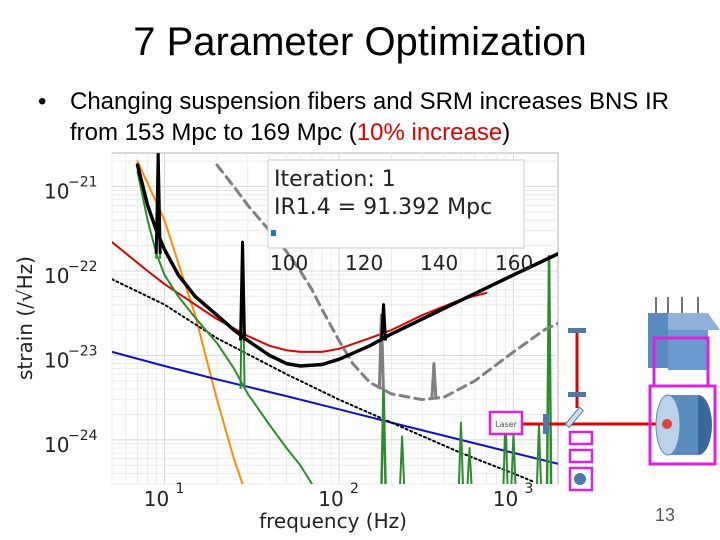 The width and height of the screenshot is (720, 540). I want to click on suspension-block-front, so click(688, 350).